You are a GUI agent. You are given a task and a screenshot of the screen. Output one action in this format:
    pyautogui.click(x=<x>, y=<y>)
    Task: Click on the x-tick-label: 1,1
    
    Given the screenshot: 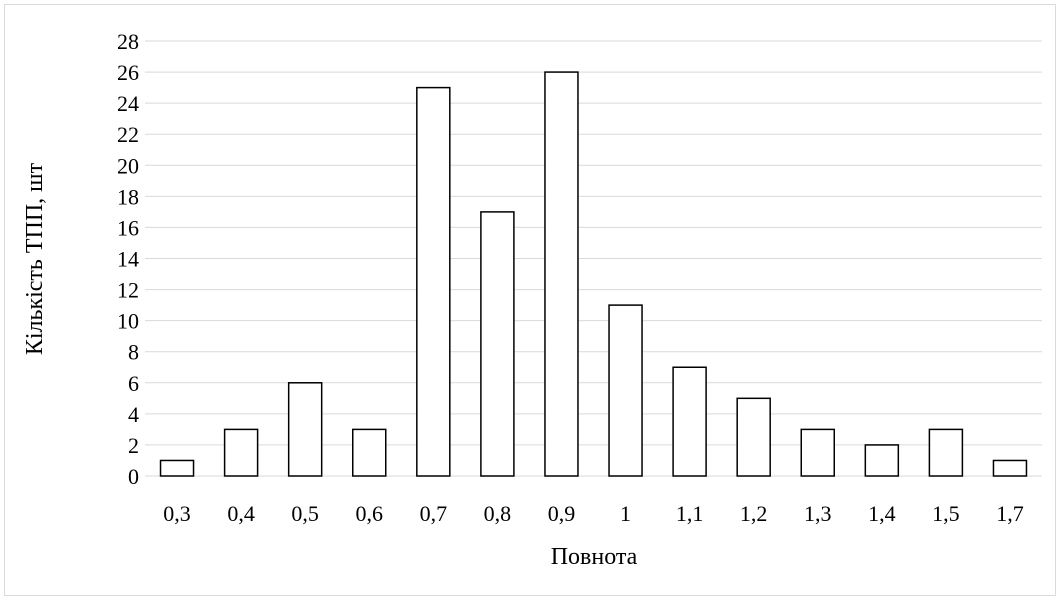 What is the action you would take?
    pyautogui.click(x=690, y=513)
    